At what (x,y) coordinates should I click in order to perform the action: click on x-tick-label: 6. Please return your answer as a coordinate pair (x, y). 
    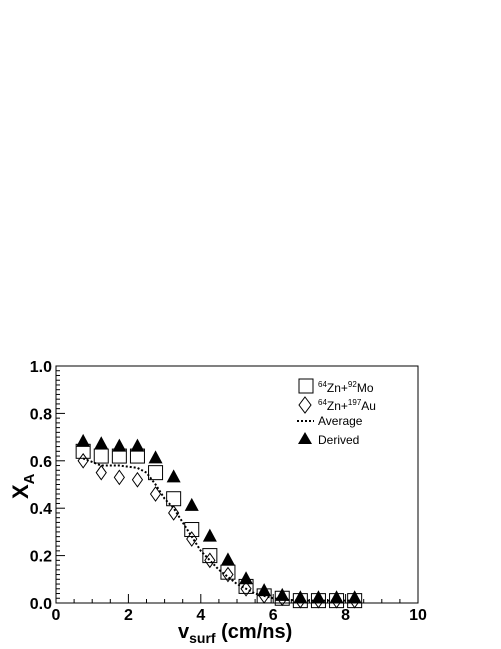
    Looking at the image, I should click on (273, 615).